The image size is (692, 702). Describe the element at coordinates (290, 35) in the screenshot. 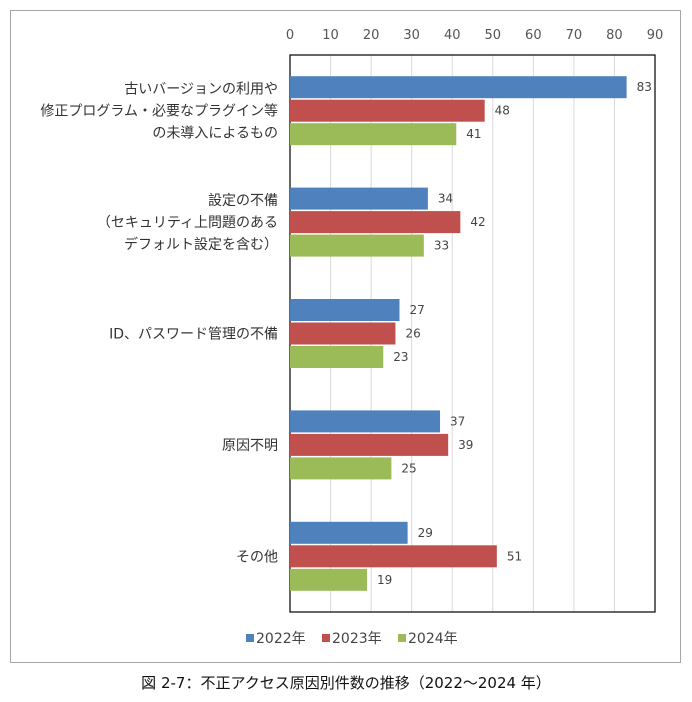

I see `x-tick-label: 0` at that location.